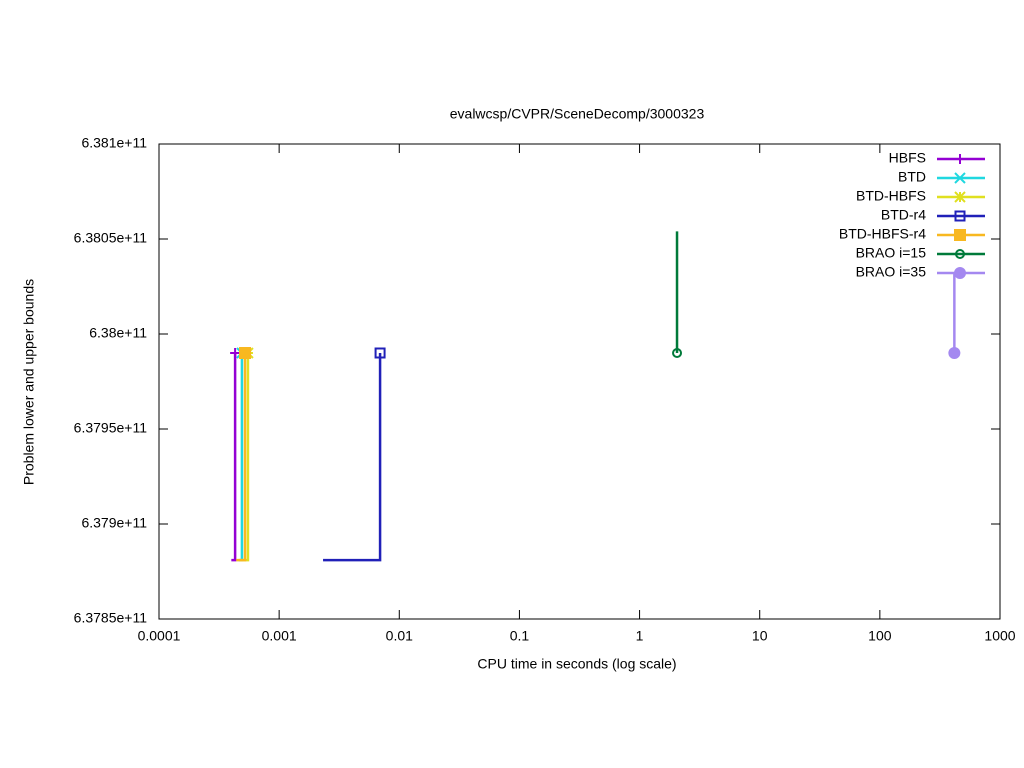  What do you see at coordinates (114, 143) in the screenshot?
I see `y-tick-label: 6.381e+11` at bounding box center [114, 143].